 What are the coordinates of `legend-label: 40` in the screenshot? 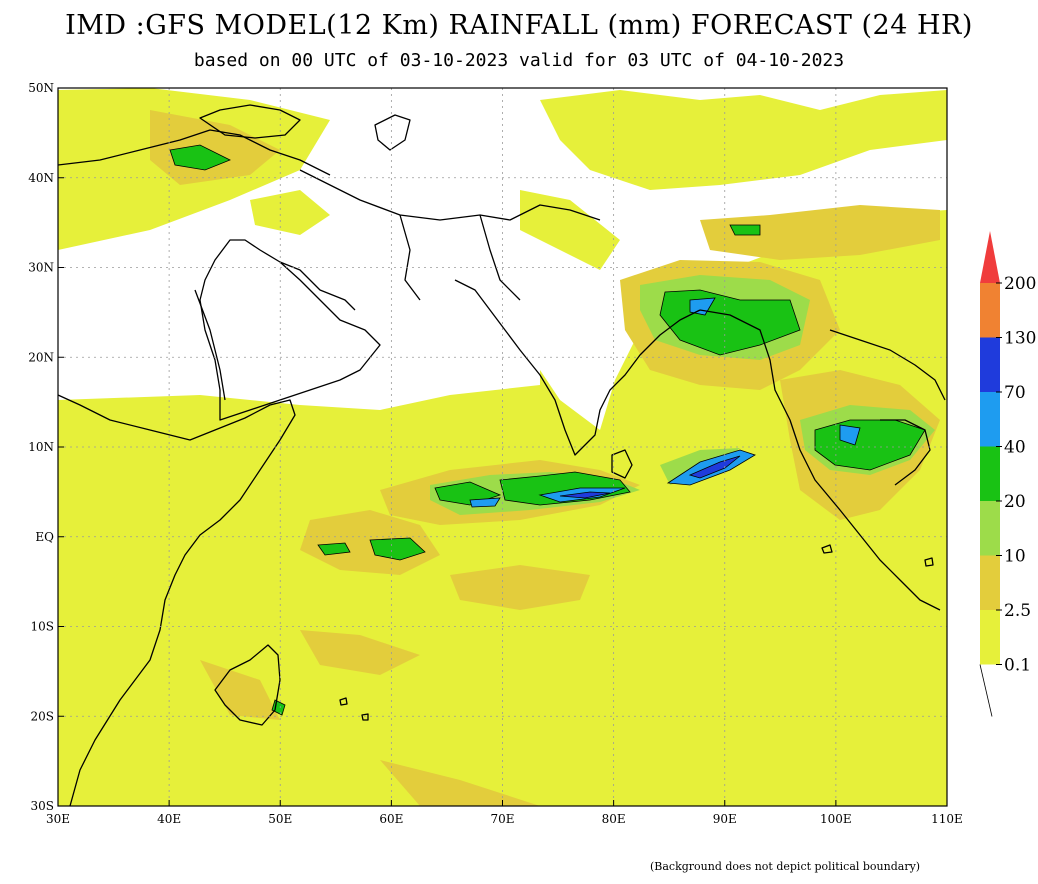 It's located at (1015, 448).